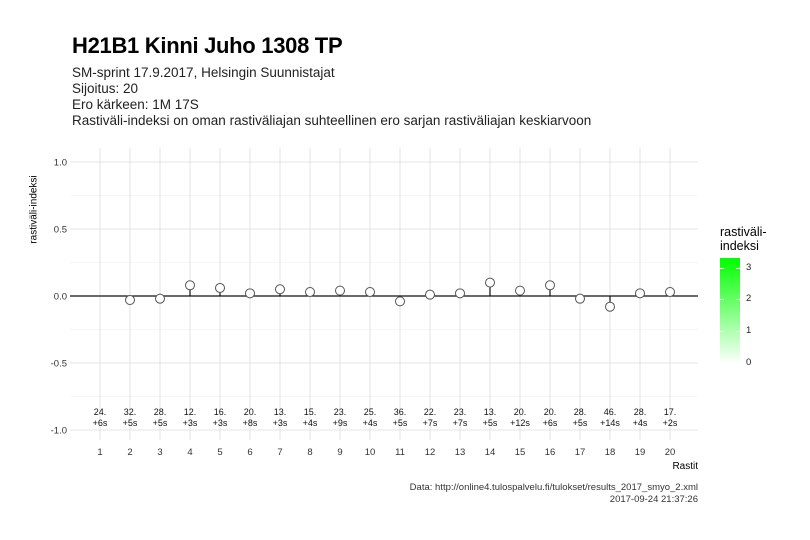 The image size is (810, 540). Describe the element at coordinates (749, 298) in the screenshot. I see `legend-tick-label: 2` at that location.